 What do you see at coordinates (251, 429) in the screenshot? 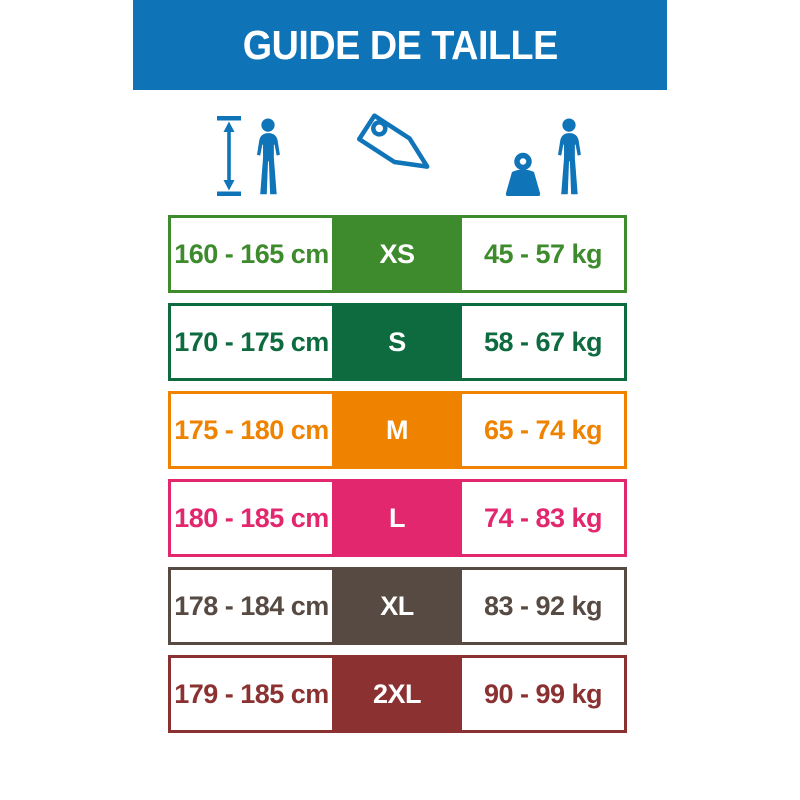
I see `height-range: 175 - 180 cm` at bounding box center [251, 429].